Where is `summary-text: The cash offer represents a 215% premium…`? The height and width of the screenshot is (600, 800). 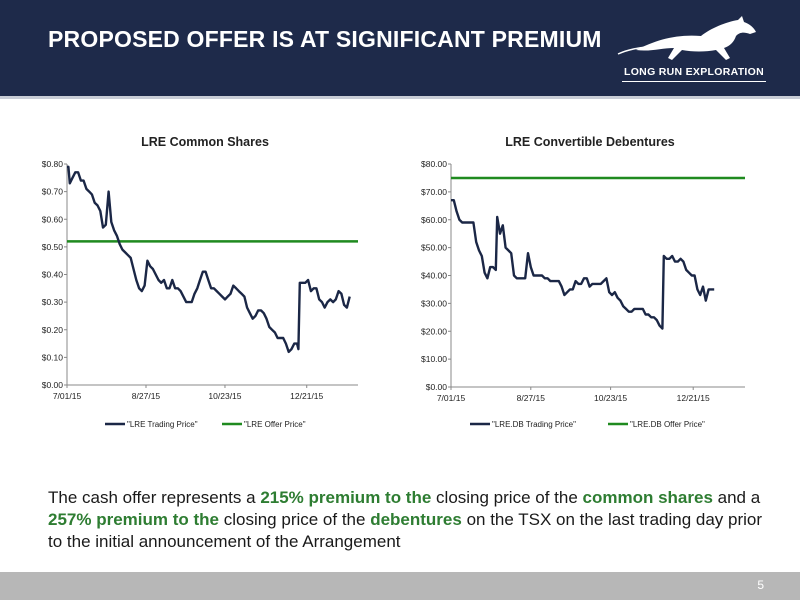
summary-text: The cash offer represents a 215% premium… is located at coordinates (408, 520).